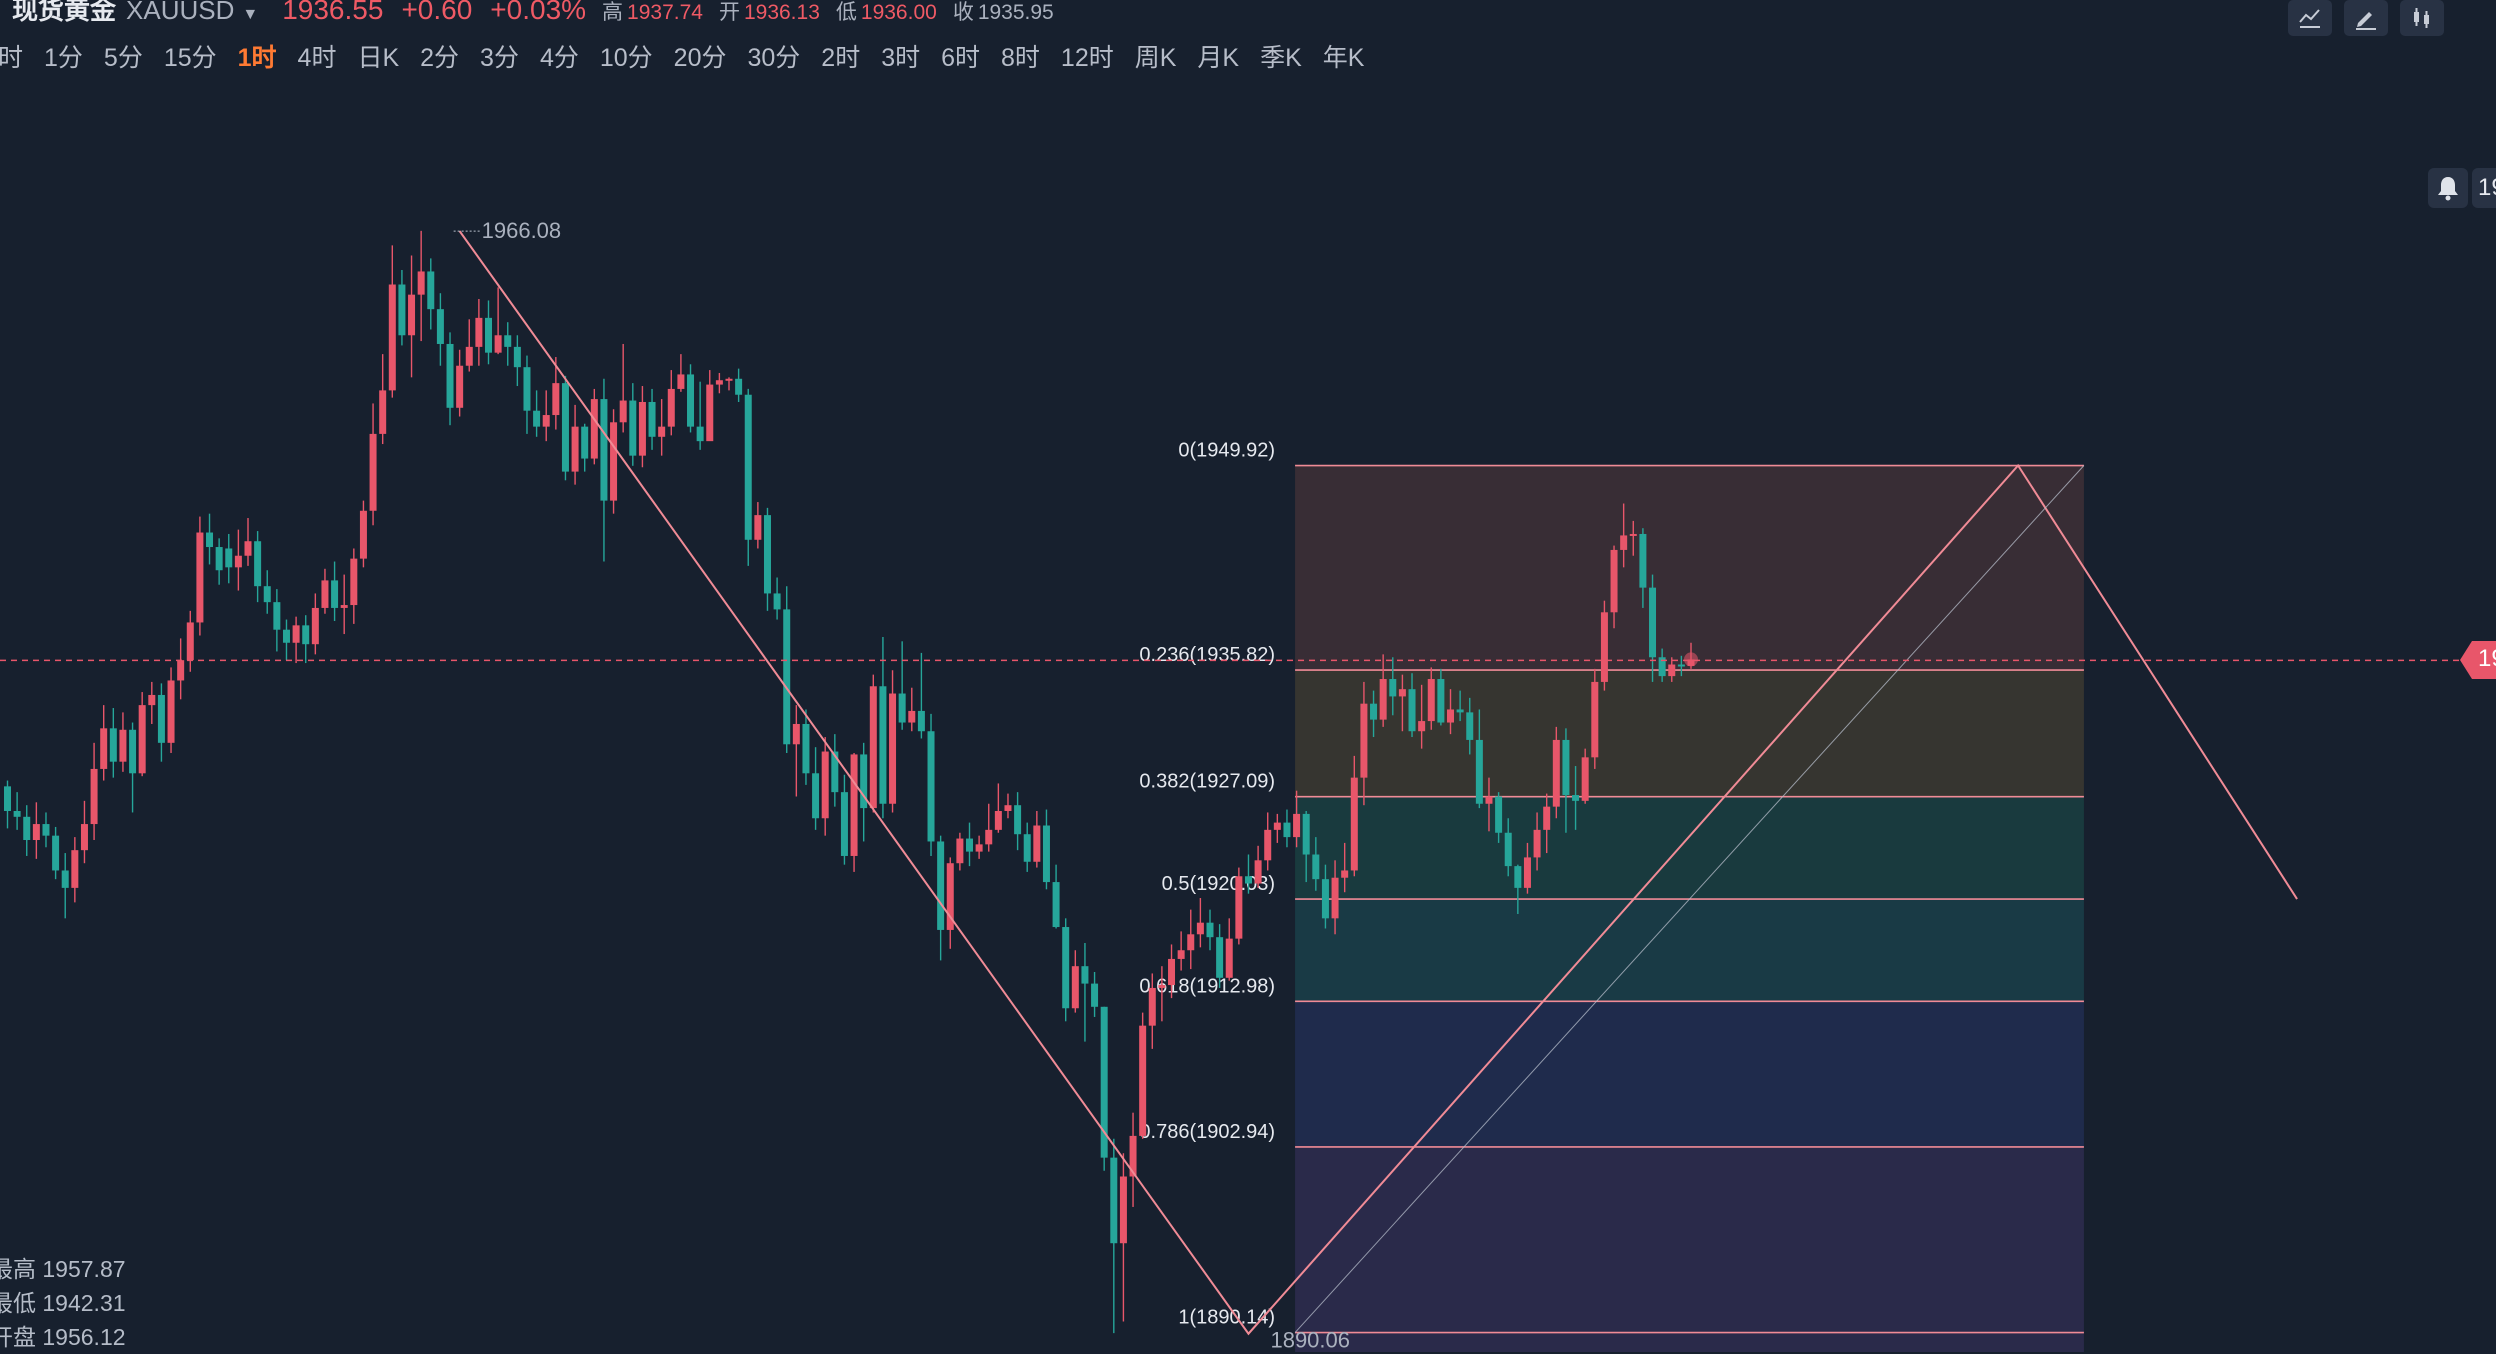  Describe the element at coordinates (257, 58) in the screenshot. I see `timeframe-tab: 1时` at that location.